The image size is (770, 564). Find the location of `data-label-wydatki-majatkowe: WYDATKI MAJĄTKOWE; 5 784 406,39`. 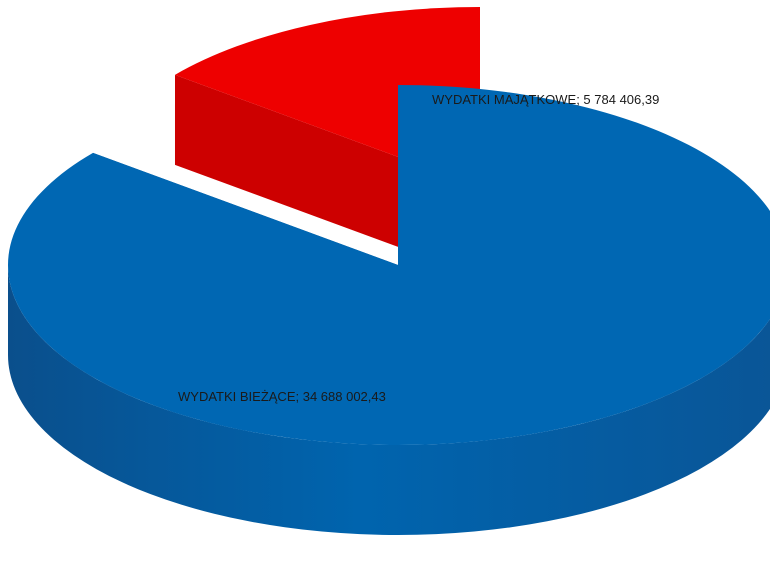

data-label-wydatki-majatkowe: WYDATKI MAJĄTKOWE; 5 784 406,39 is located at coordinates (545, 99).